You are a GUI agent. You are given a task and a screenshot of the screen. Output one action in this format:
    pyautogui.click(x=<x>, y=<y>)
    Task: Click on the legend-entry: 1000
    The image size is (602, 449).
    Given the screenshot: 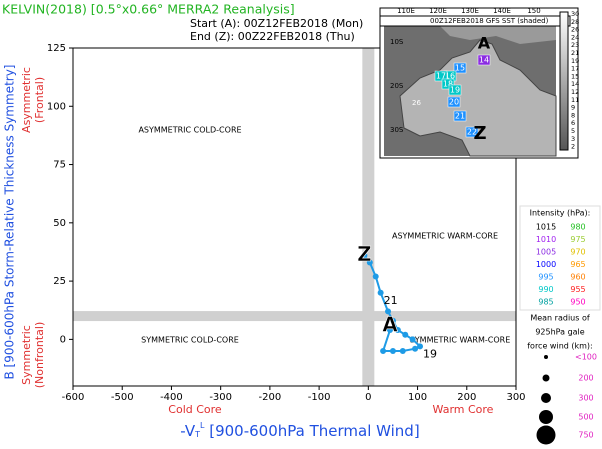 What is the action you would take?
    pyautogui.click(x=546, y=264)
    